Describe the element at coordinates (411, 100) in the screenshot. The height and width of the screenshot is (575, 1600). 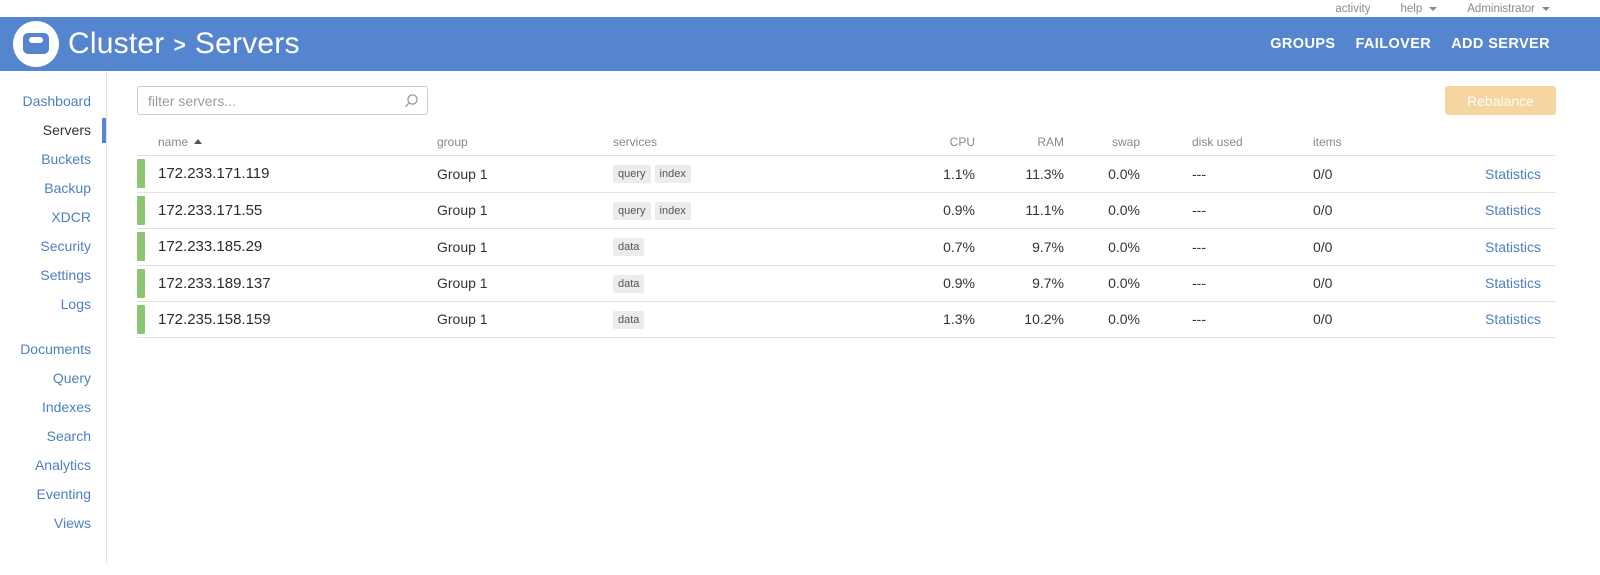
I see `search-icon` at that location.